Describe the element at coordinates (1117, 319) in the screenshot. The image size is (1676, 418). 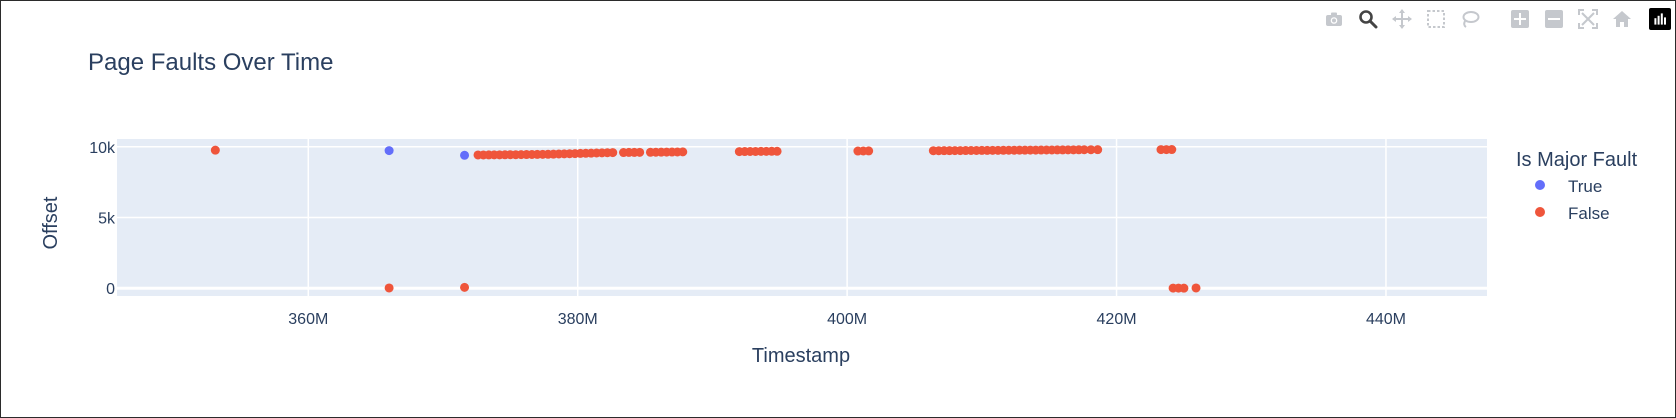
I see `x-tick-label: 420M` at that location.